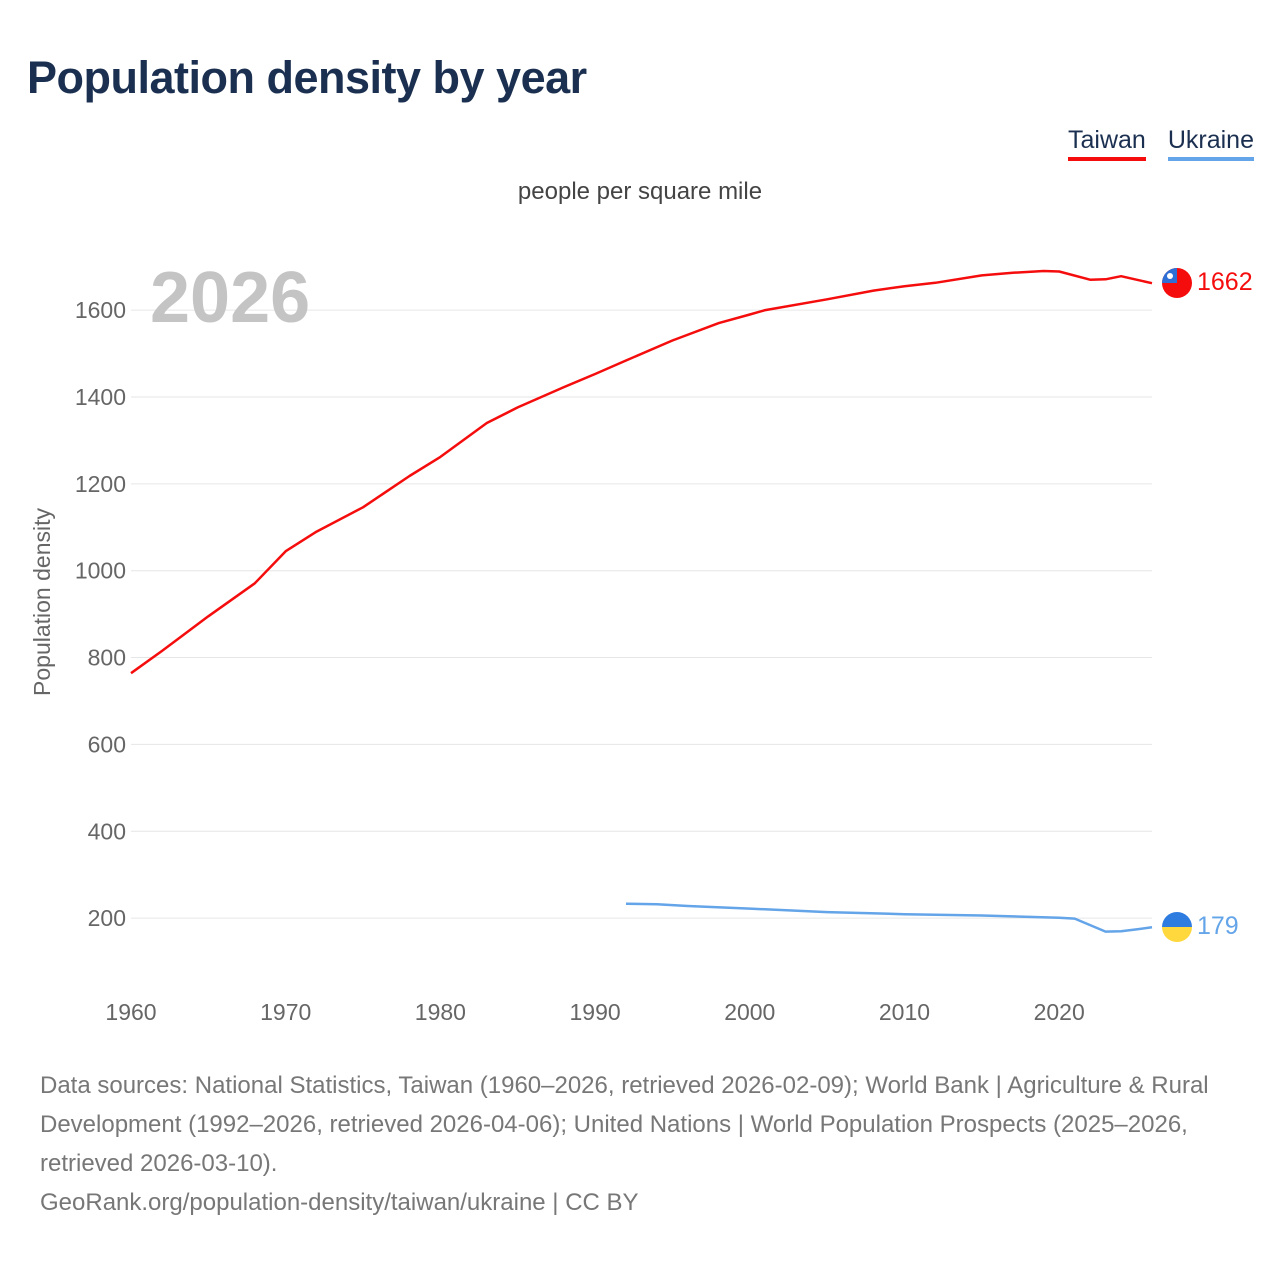  Describe the element at coordinates (1177, 283) in the screenshot. I see `taiwan-flag-icon` at that location.